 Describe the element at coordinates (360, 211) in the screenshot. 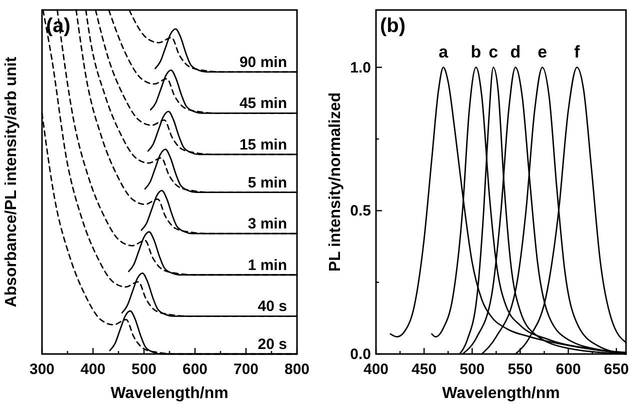

I see `y-tick-label: 0.5` at that location.